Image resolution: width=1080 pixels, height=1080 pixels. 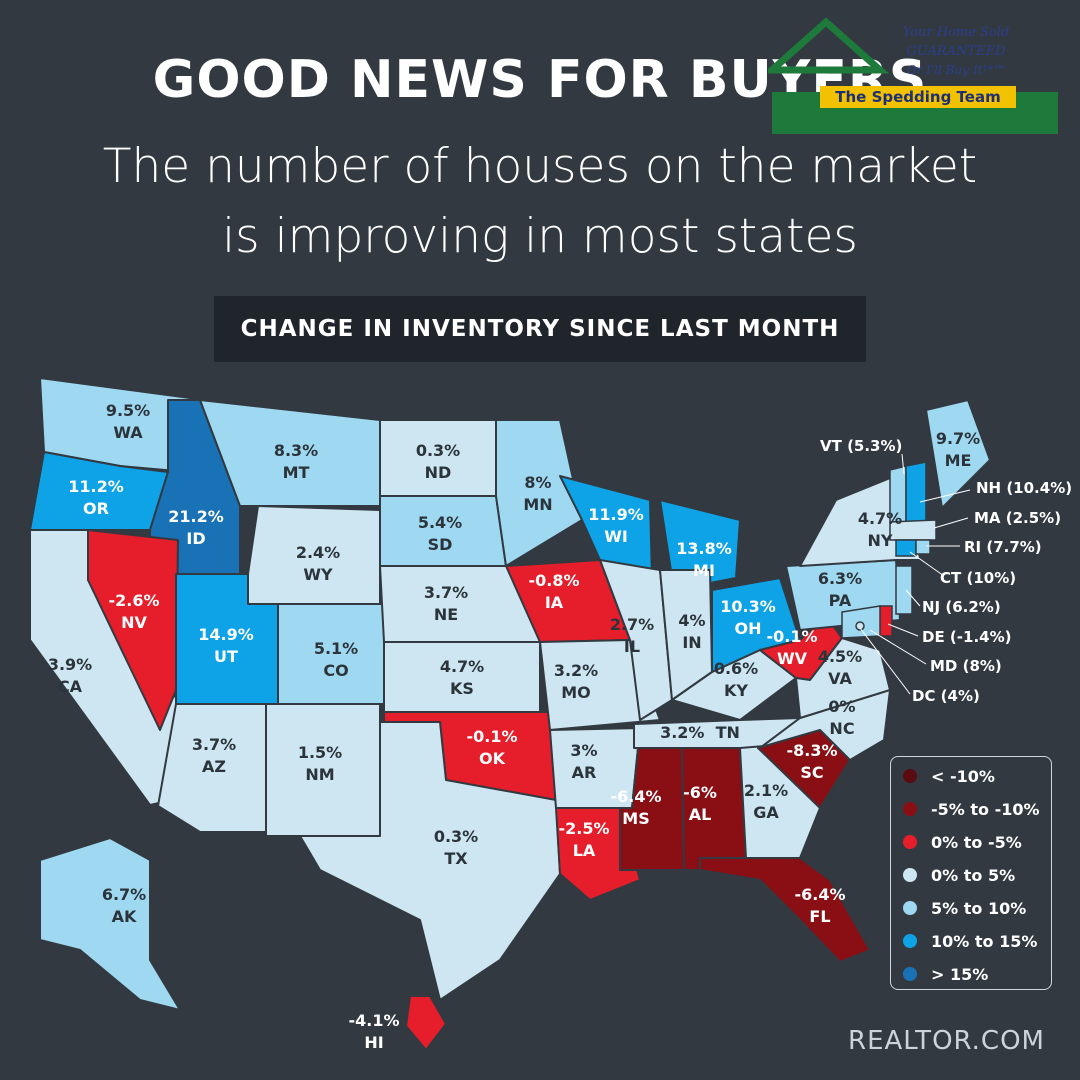 What do you see at coordinates (966, 666) in the screenshot?
I see `callout-MD: MD (8%)` at bounding box center [966, 666].